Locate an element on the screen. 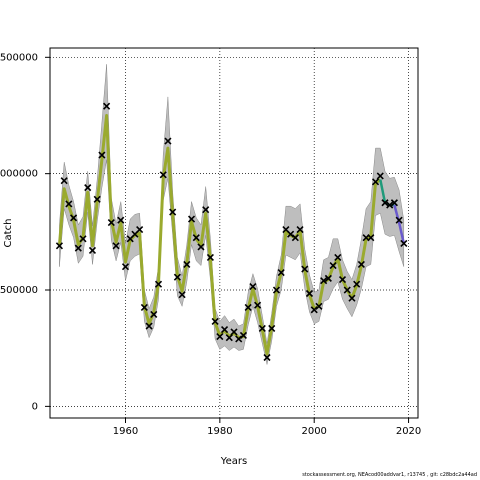 This screenshot has width=480, height=480. x-tick-label: 1980 is located at coordinates (219, 431).